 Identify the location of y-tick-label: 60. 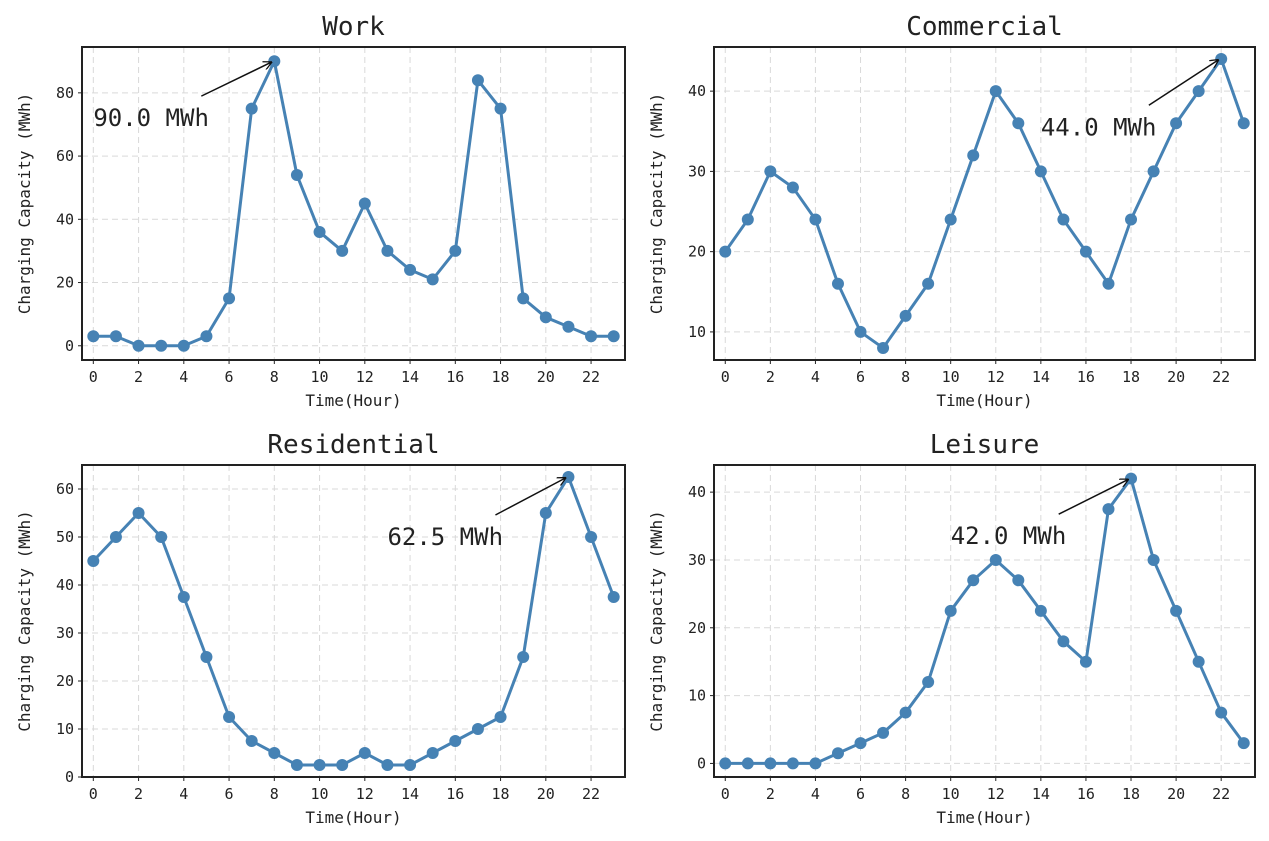
(65, 489).